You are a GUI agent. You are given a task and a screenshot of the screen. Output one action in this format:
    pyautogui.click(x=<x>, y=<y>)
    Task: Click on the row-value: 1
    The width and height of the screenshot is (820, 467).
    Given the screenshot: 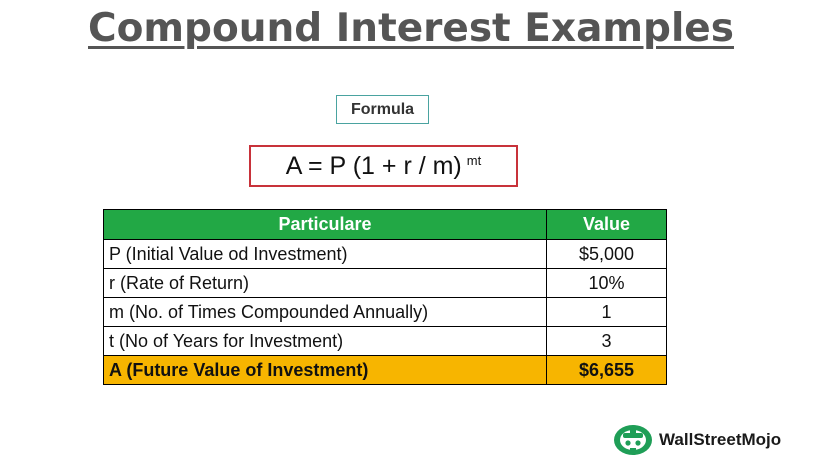 What is the action you would take?
    pyautogui.click(x=606, y=312)
    